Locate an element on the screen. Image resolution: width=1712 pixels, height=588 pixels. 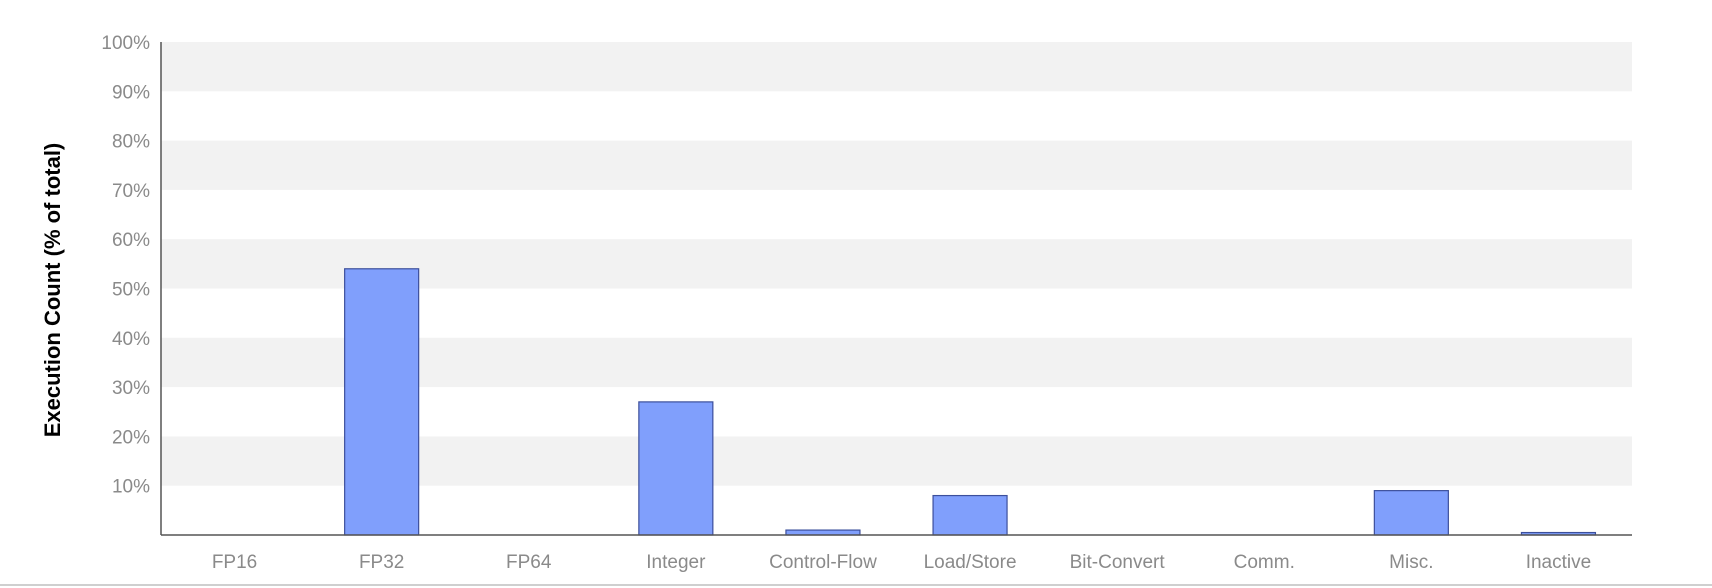
y-axis-label: Execution Count (% of total) is located at coordinates (52, 290).